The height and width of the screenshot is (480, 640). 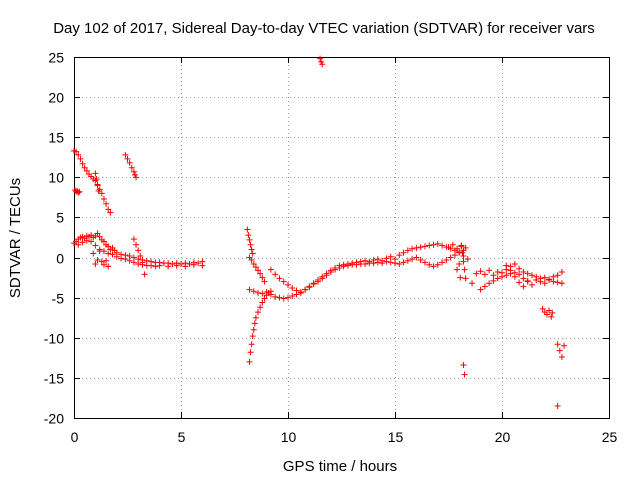 What do you see at coordinates (60, 218) in the screenshot?
I see `y-tick-label: 5` at bounding box center [60, 218].